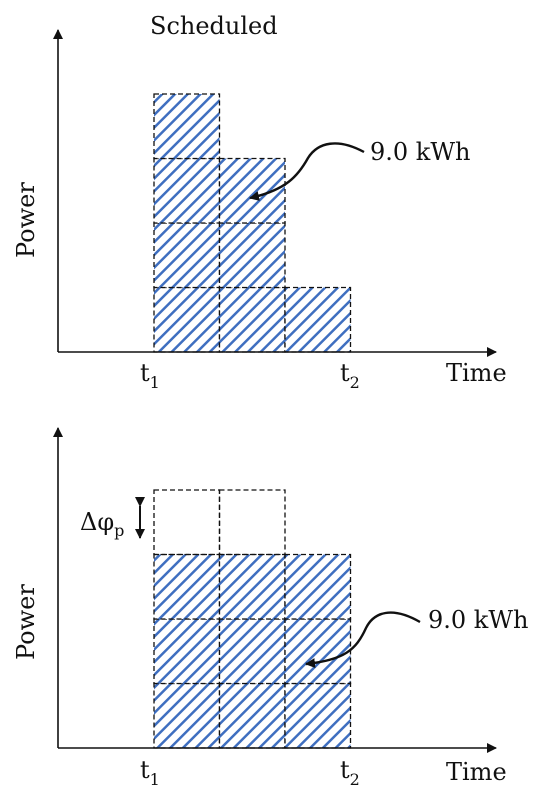  Describe the element at coordinates (350, 772) in the screenshot. I see `bottom-tick-t2: t2` at that location.